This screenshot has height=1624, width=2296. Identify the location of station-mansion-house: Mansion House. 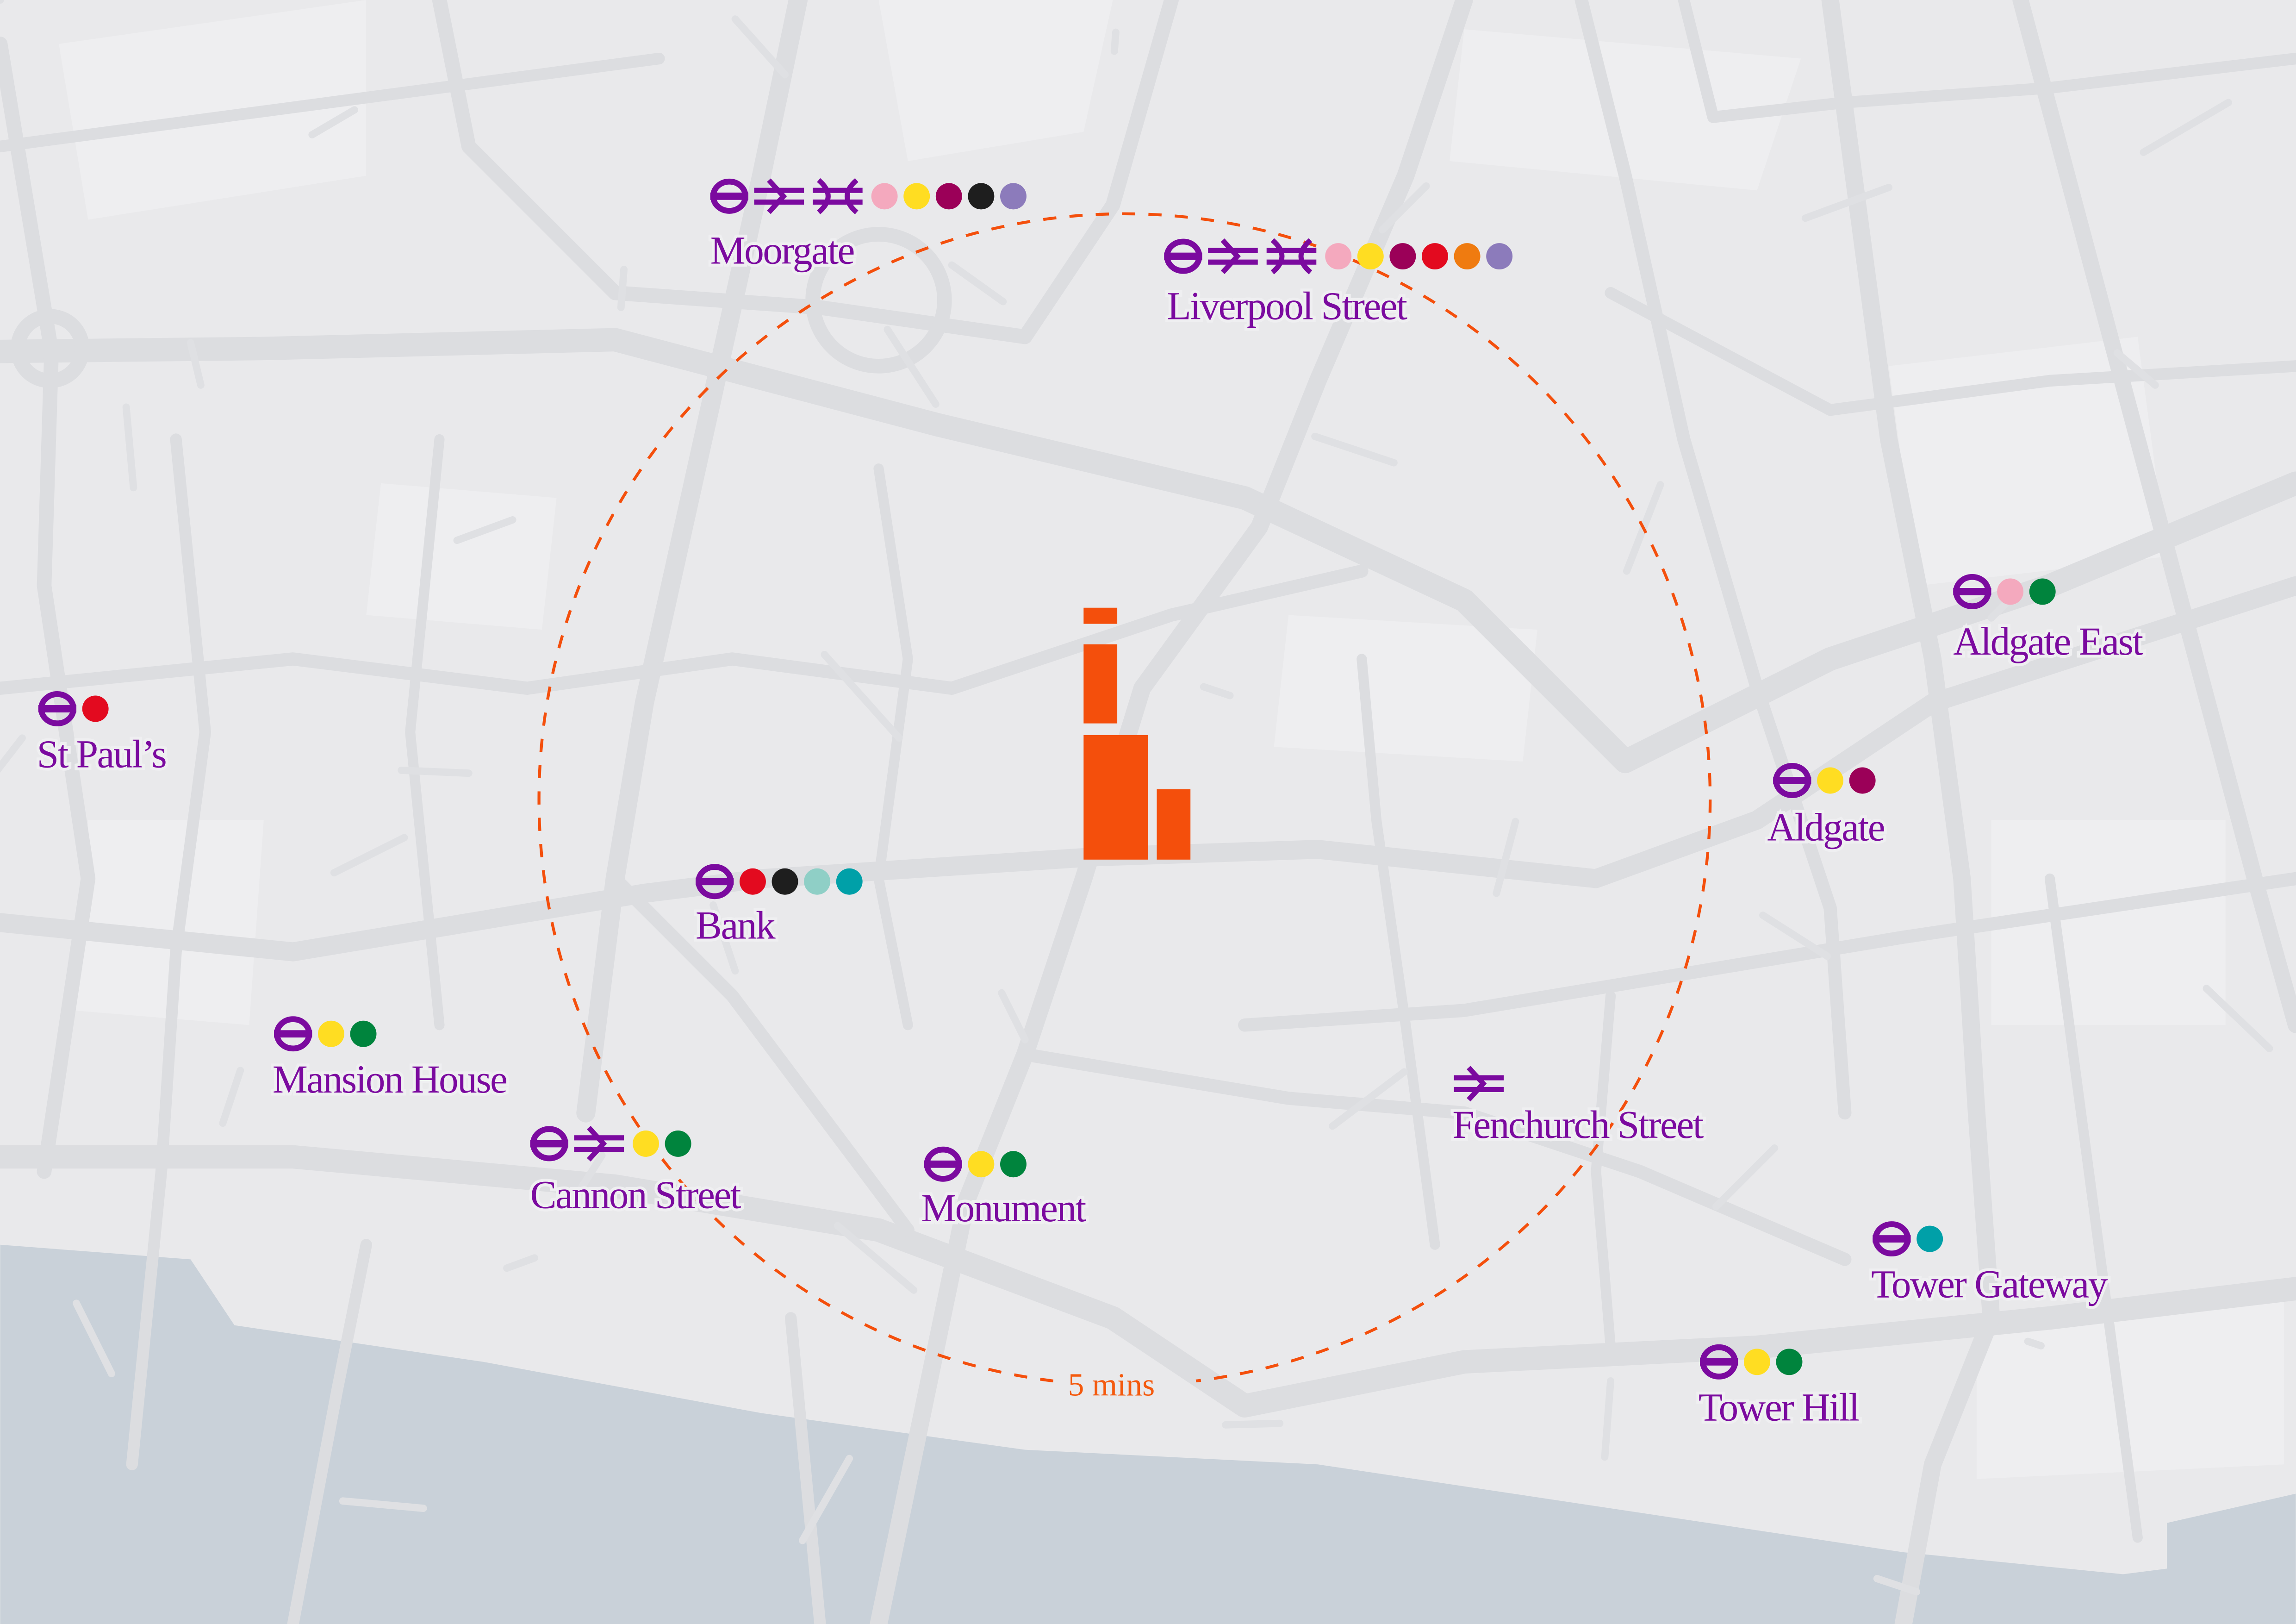
(390, 1060).